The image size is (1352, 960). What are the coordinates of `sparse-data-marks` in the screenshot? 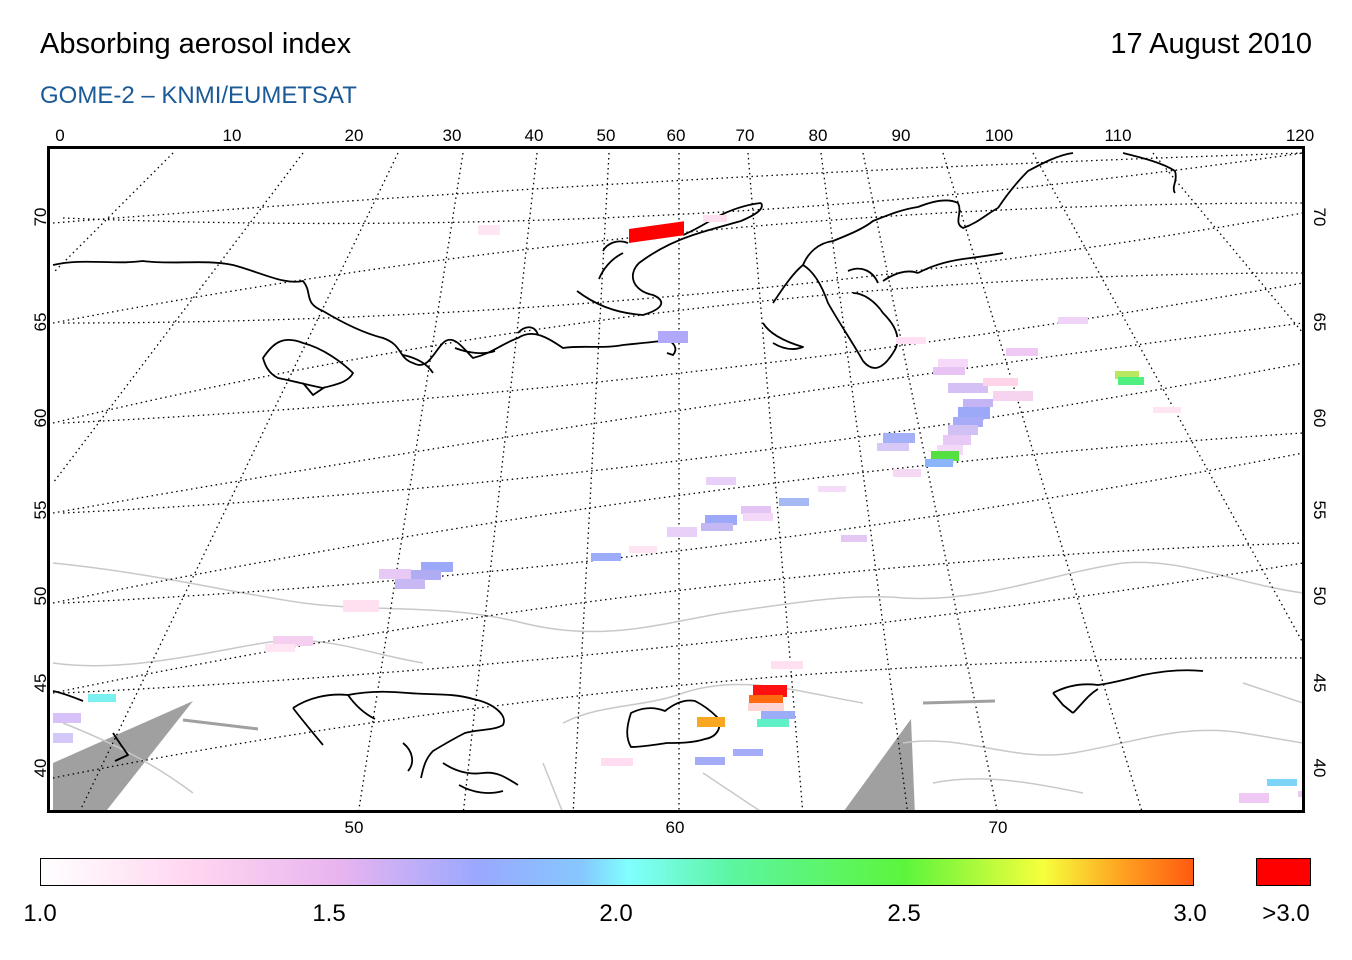 It's located at (589, 715).